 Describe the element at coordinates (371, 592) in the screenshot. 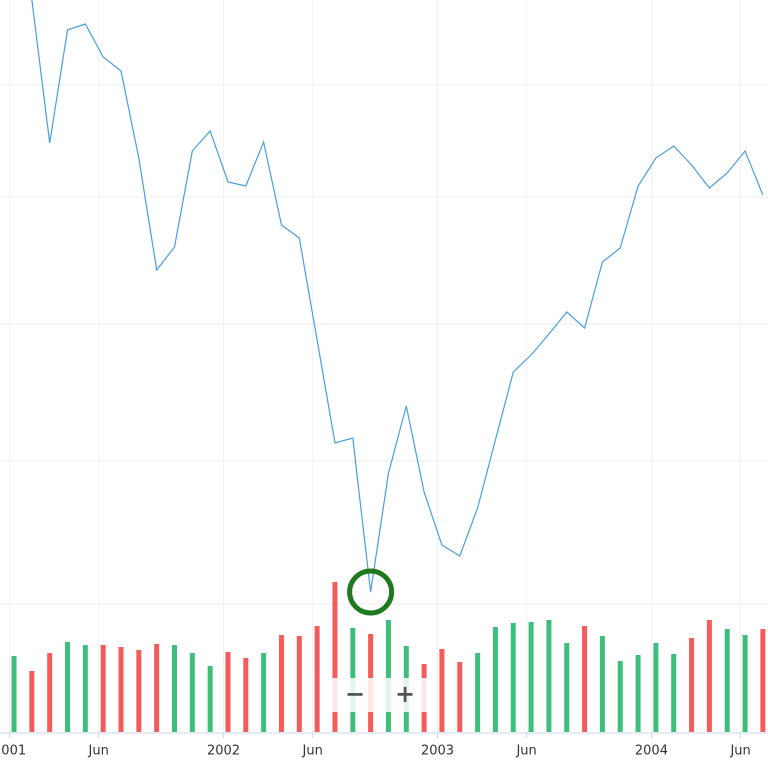

I see `highlight-marker` at that location.